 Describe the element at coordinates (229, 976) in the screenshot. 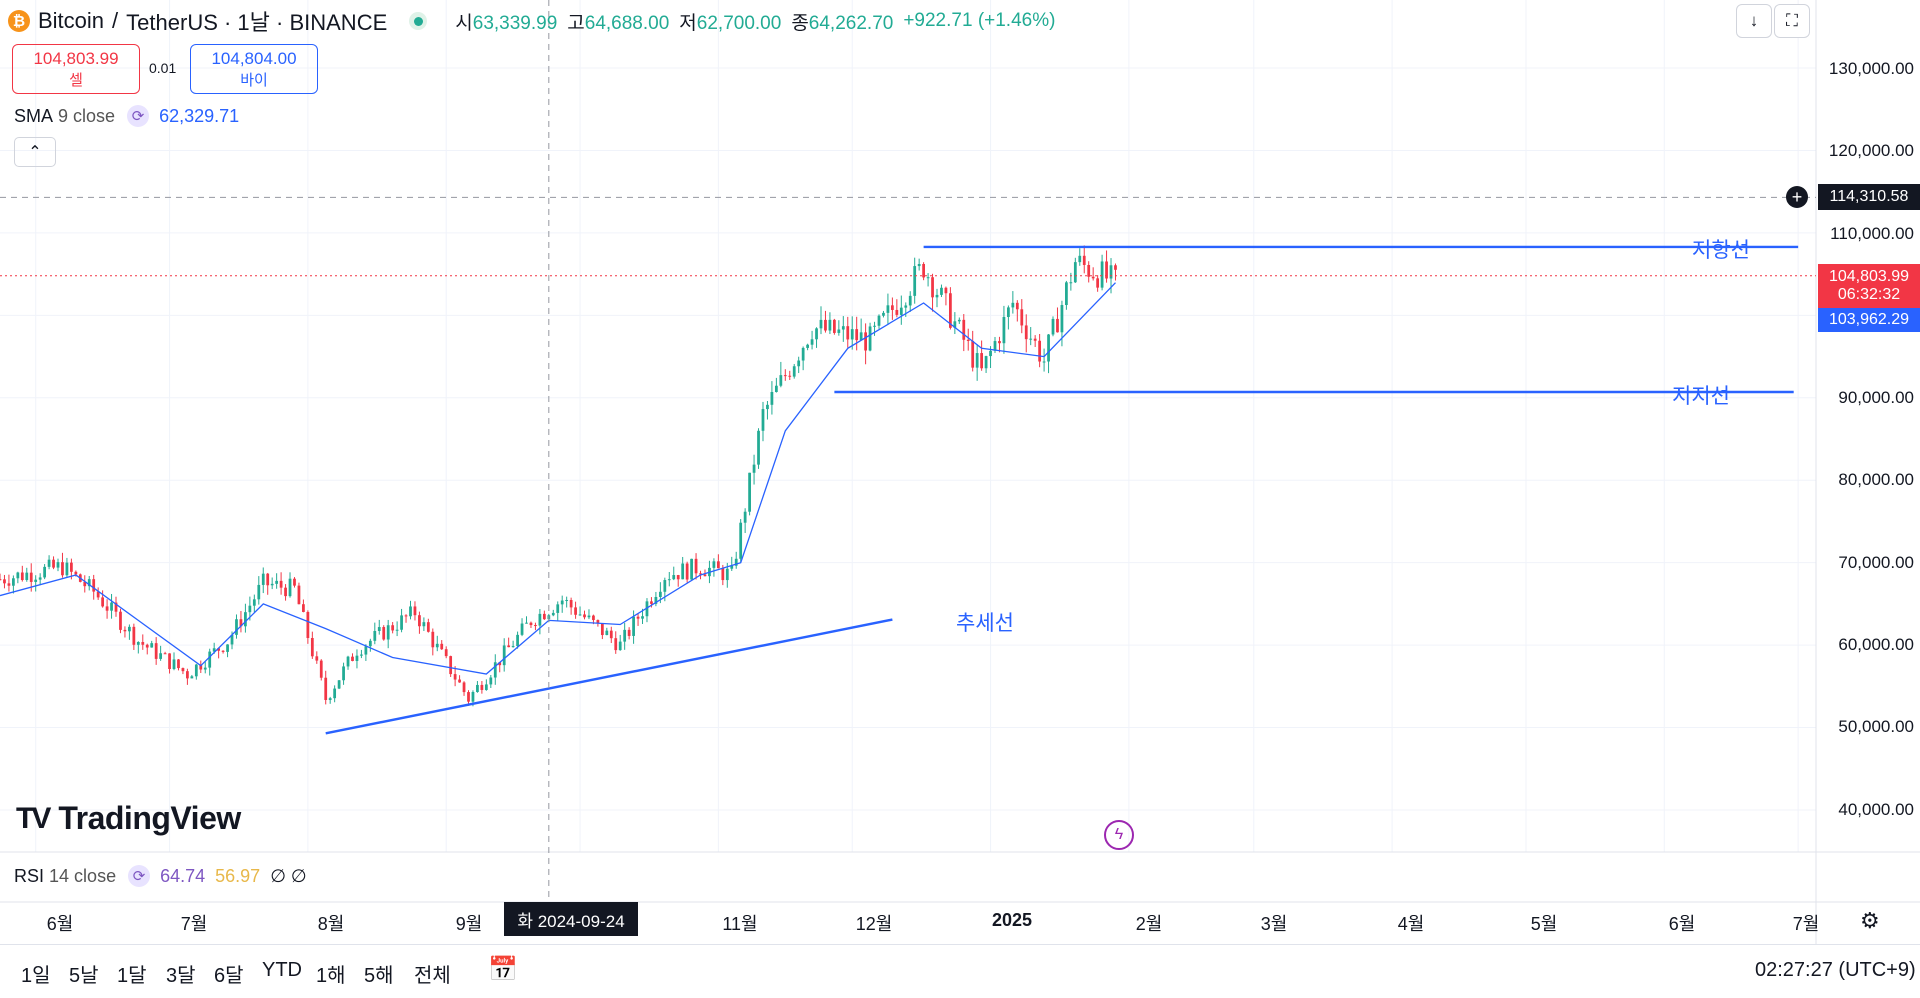

I see `range-6m-button: 6달` at that location.